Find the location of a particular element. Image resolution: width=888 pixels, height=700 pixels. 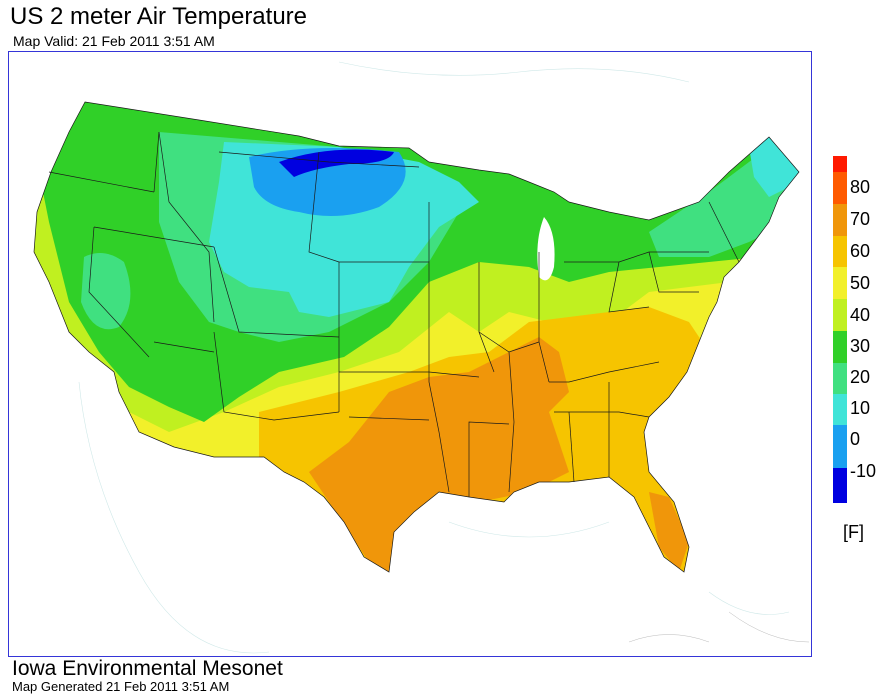

lake-michigan is located at coordinates (546, 249).